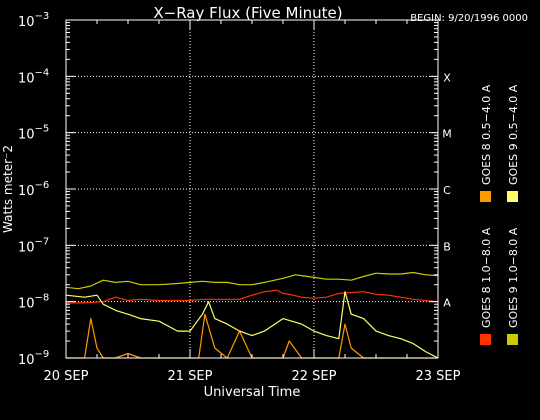  What do you see at coordinates (8, 189) in the screenshot?
I see `y-axis-label: Watts meter⁻2` at bounding box center [8, 189].